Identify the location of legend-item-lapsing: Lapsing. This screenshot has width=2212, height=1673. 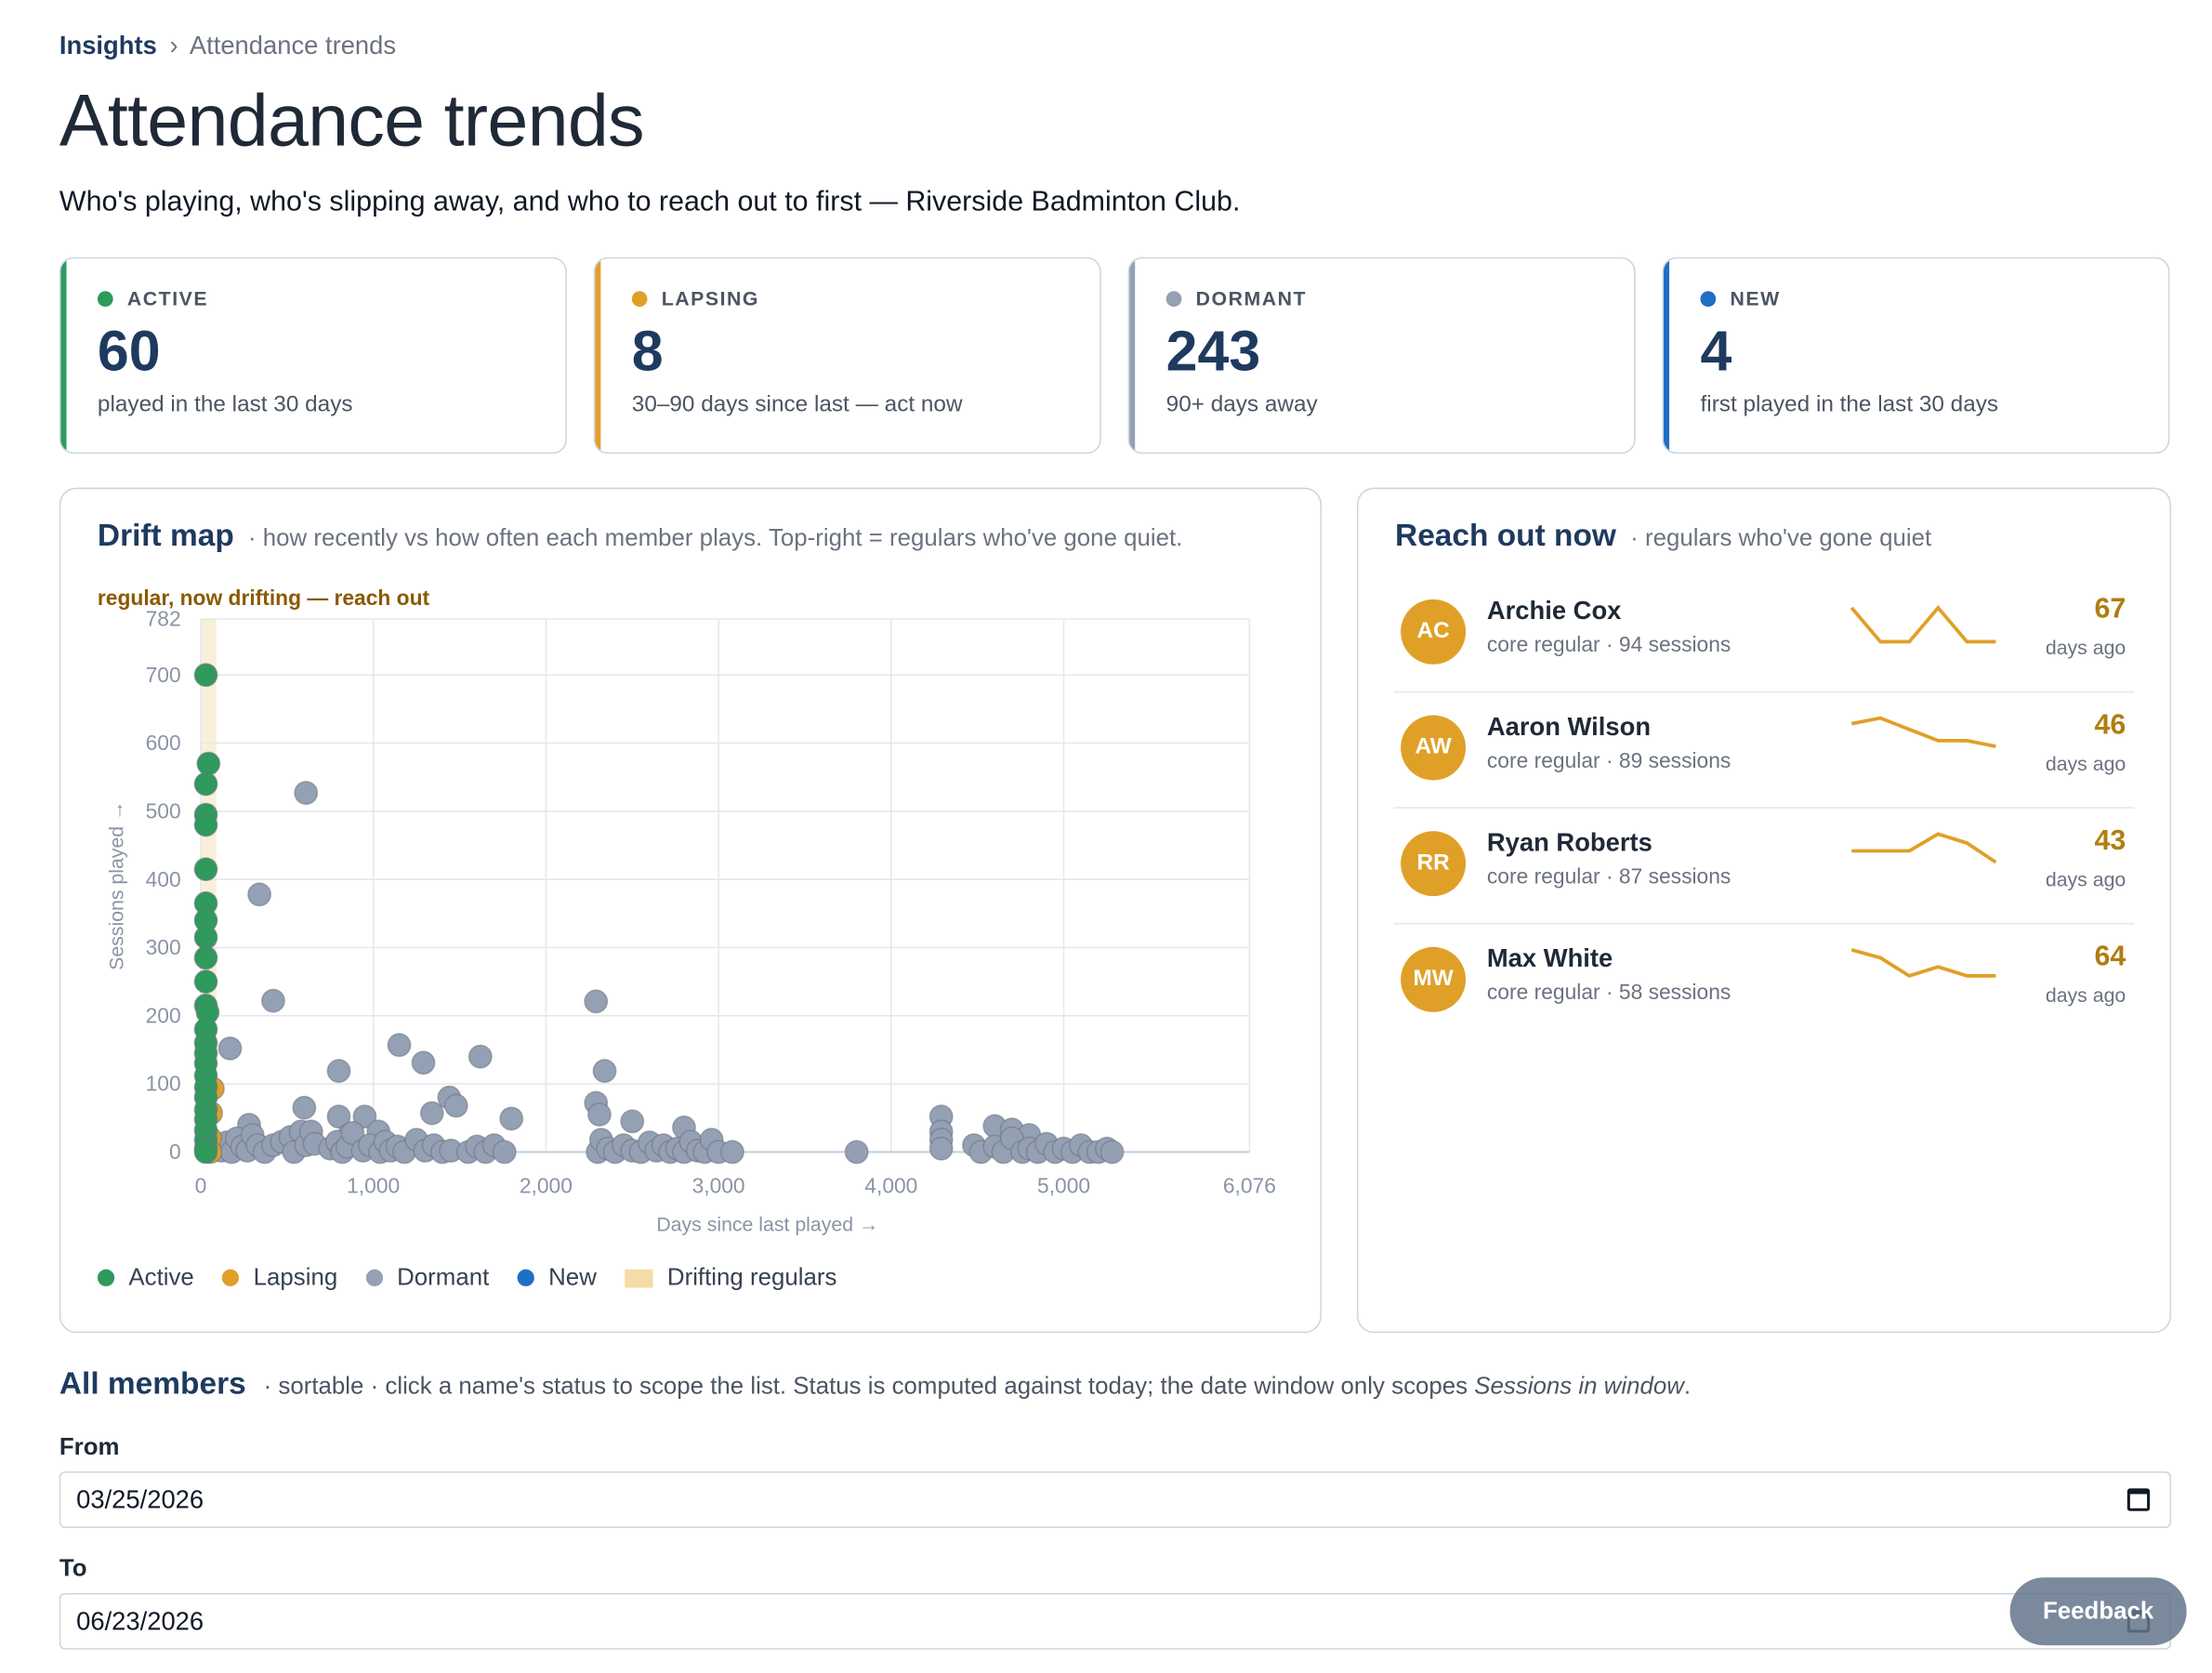
(279, 1278).